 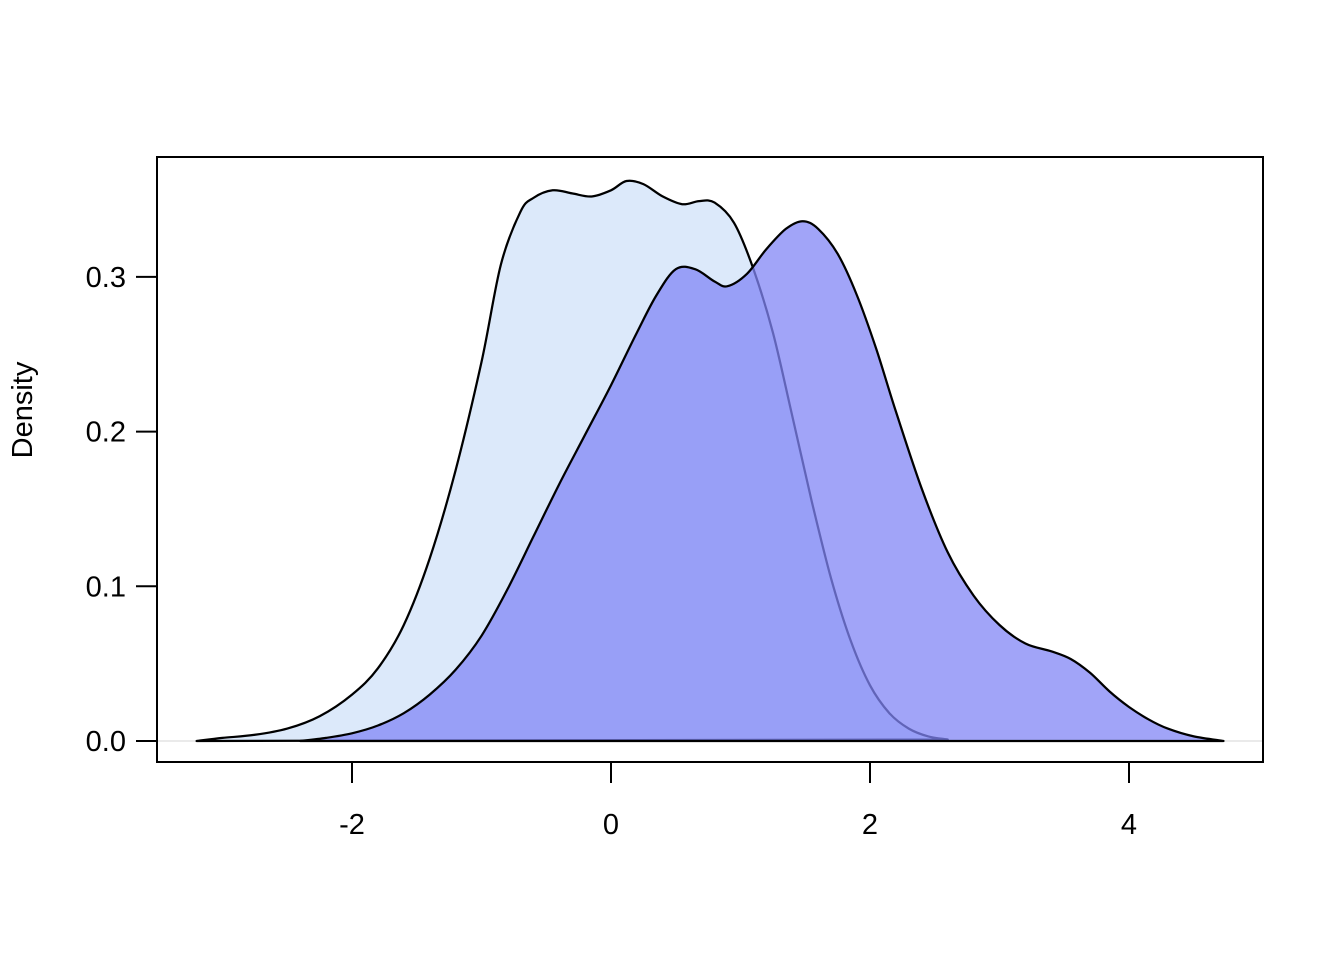 I want to click on y-tick-label: 0.2, so click(x=106, y=433).